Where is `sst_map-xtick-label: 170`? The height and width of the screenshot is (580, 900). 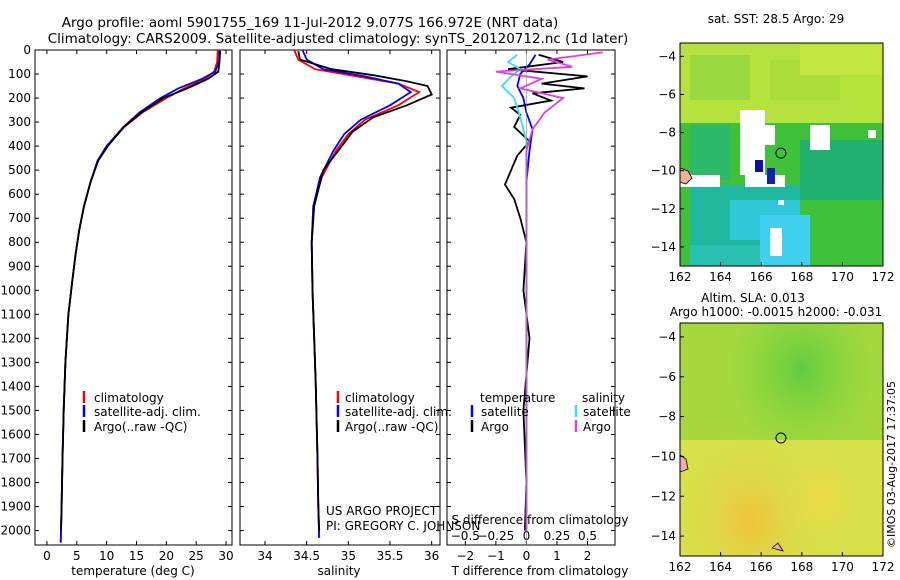 sst_map-xtick-label: 170 is located at coordinates (842, 277).